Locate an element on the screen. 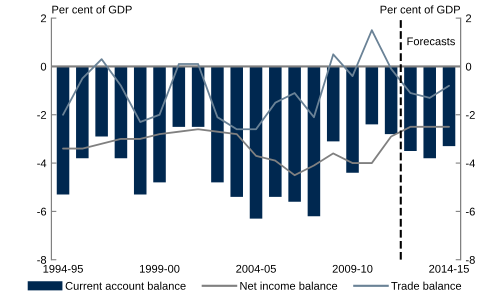  y2-tick-label: -4 is located at coordinates (471, 163).